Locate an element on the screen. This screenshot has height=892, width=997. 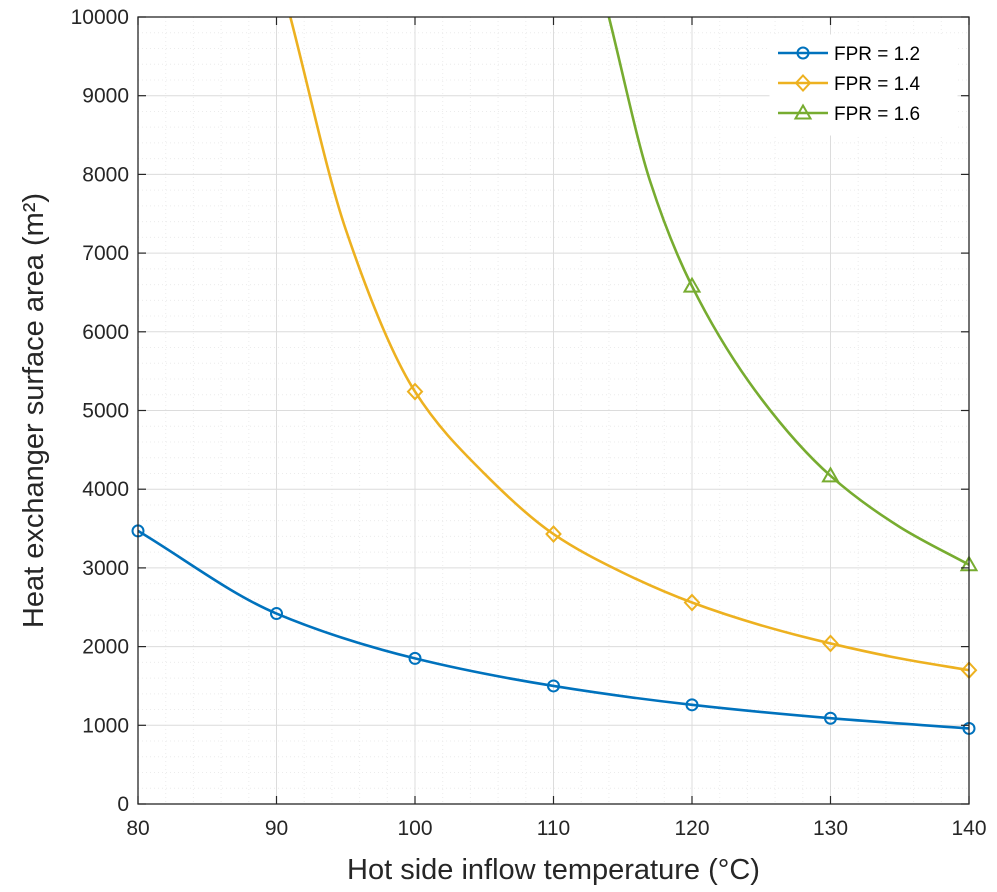
legend: FPR = 1.2 FPR = 1.4 FPR = 1.6 is located at coordinates (863, 85).